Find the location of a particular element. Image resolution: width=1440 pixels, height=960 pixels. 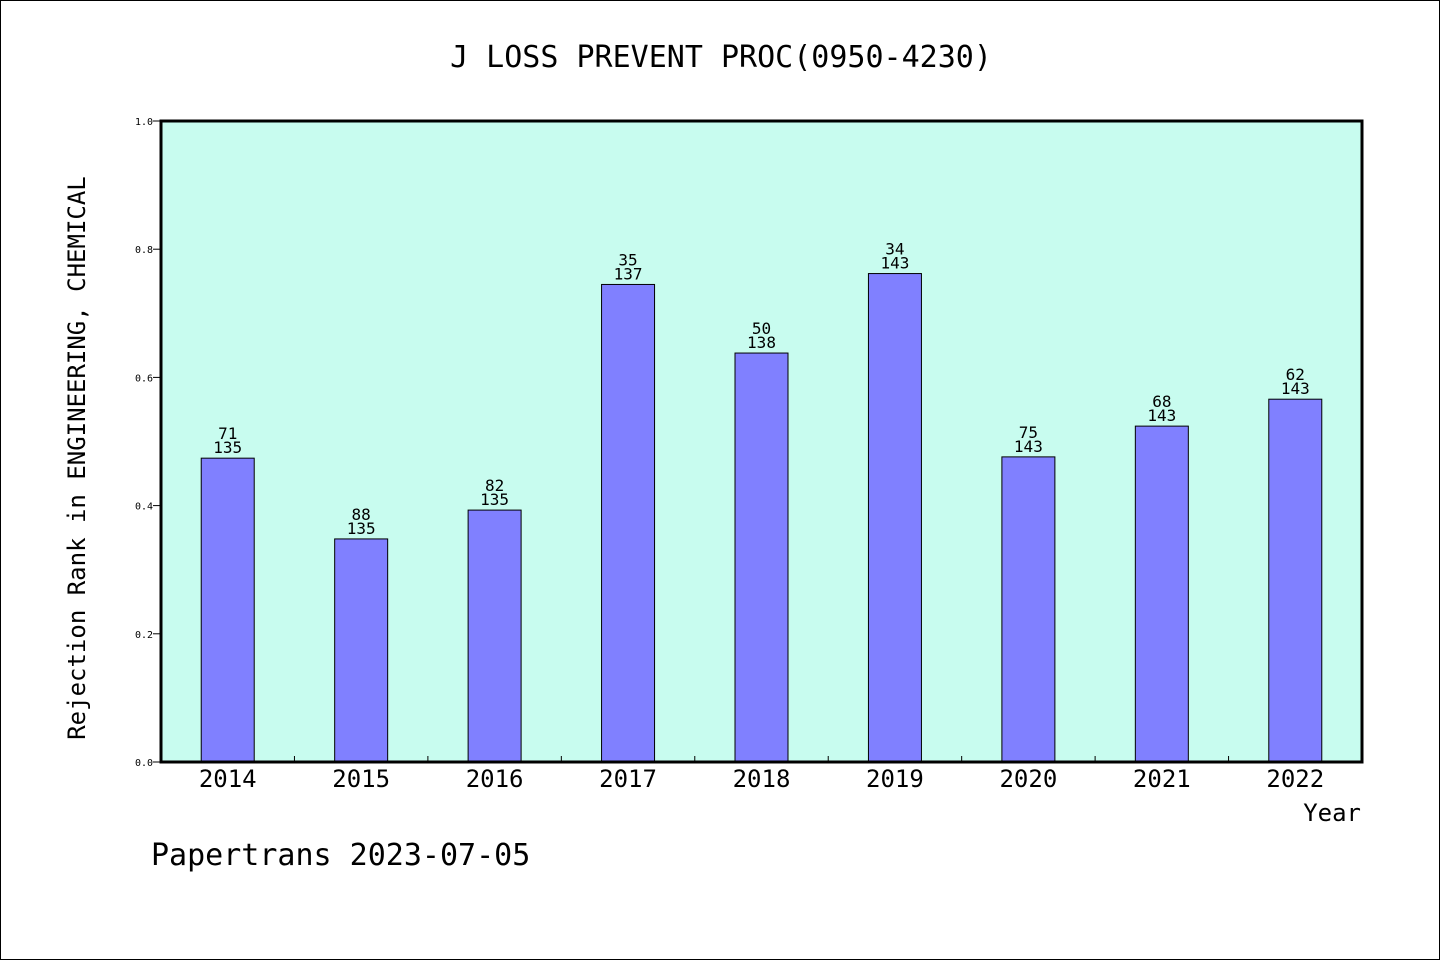

bar-rank-label: 34 is located at coordinates (894, 249).